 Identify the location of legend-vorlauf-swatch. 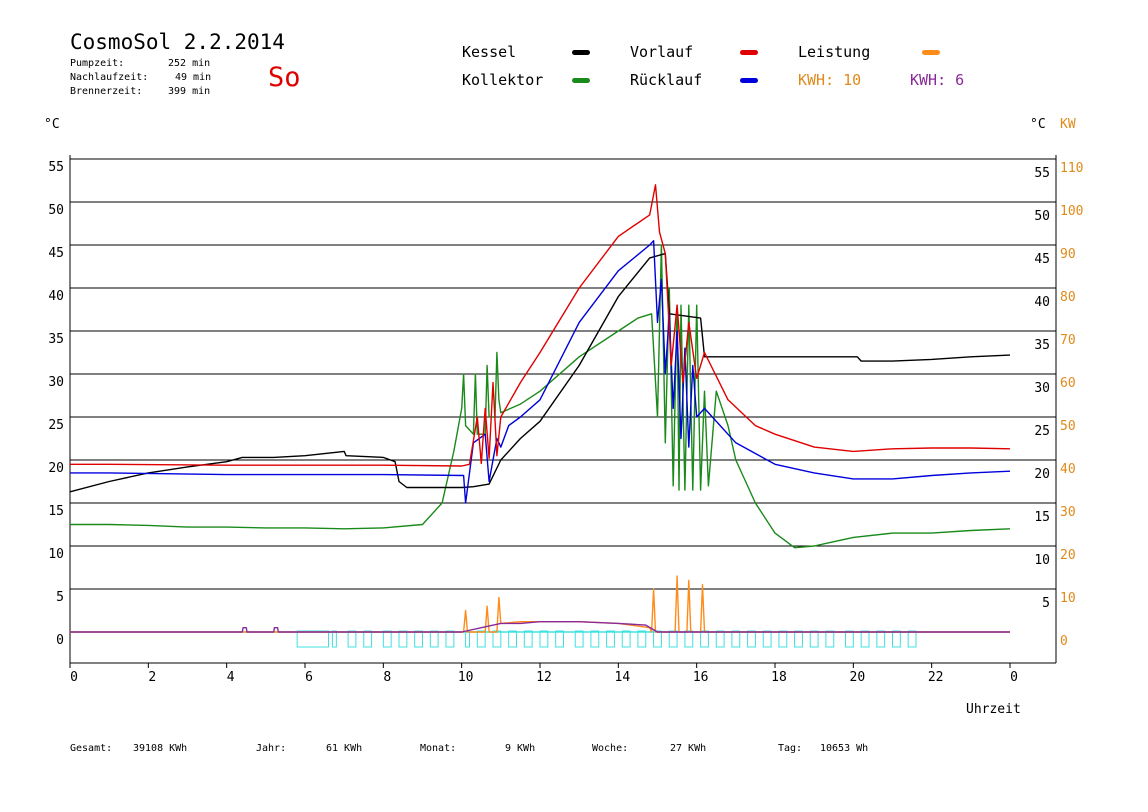
(749, 52).